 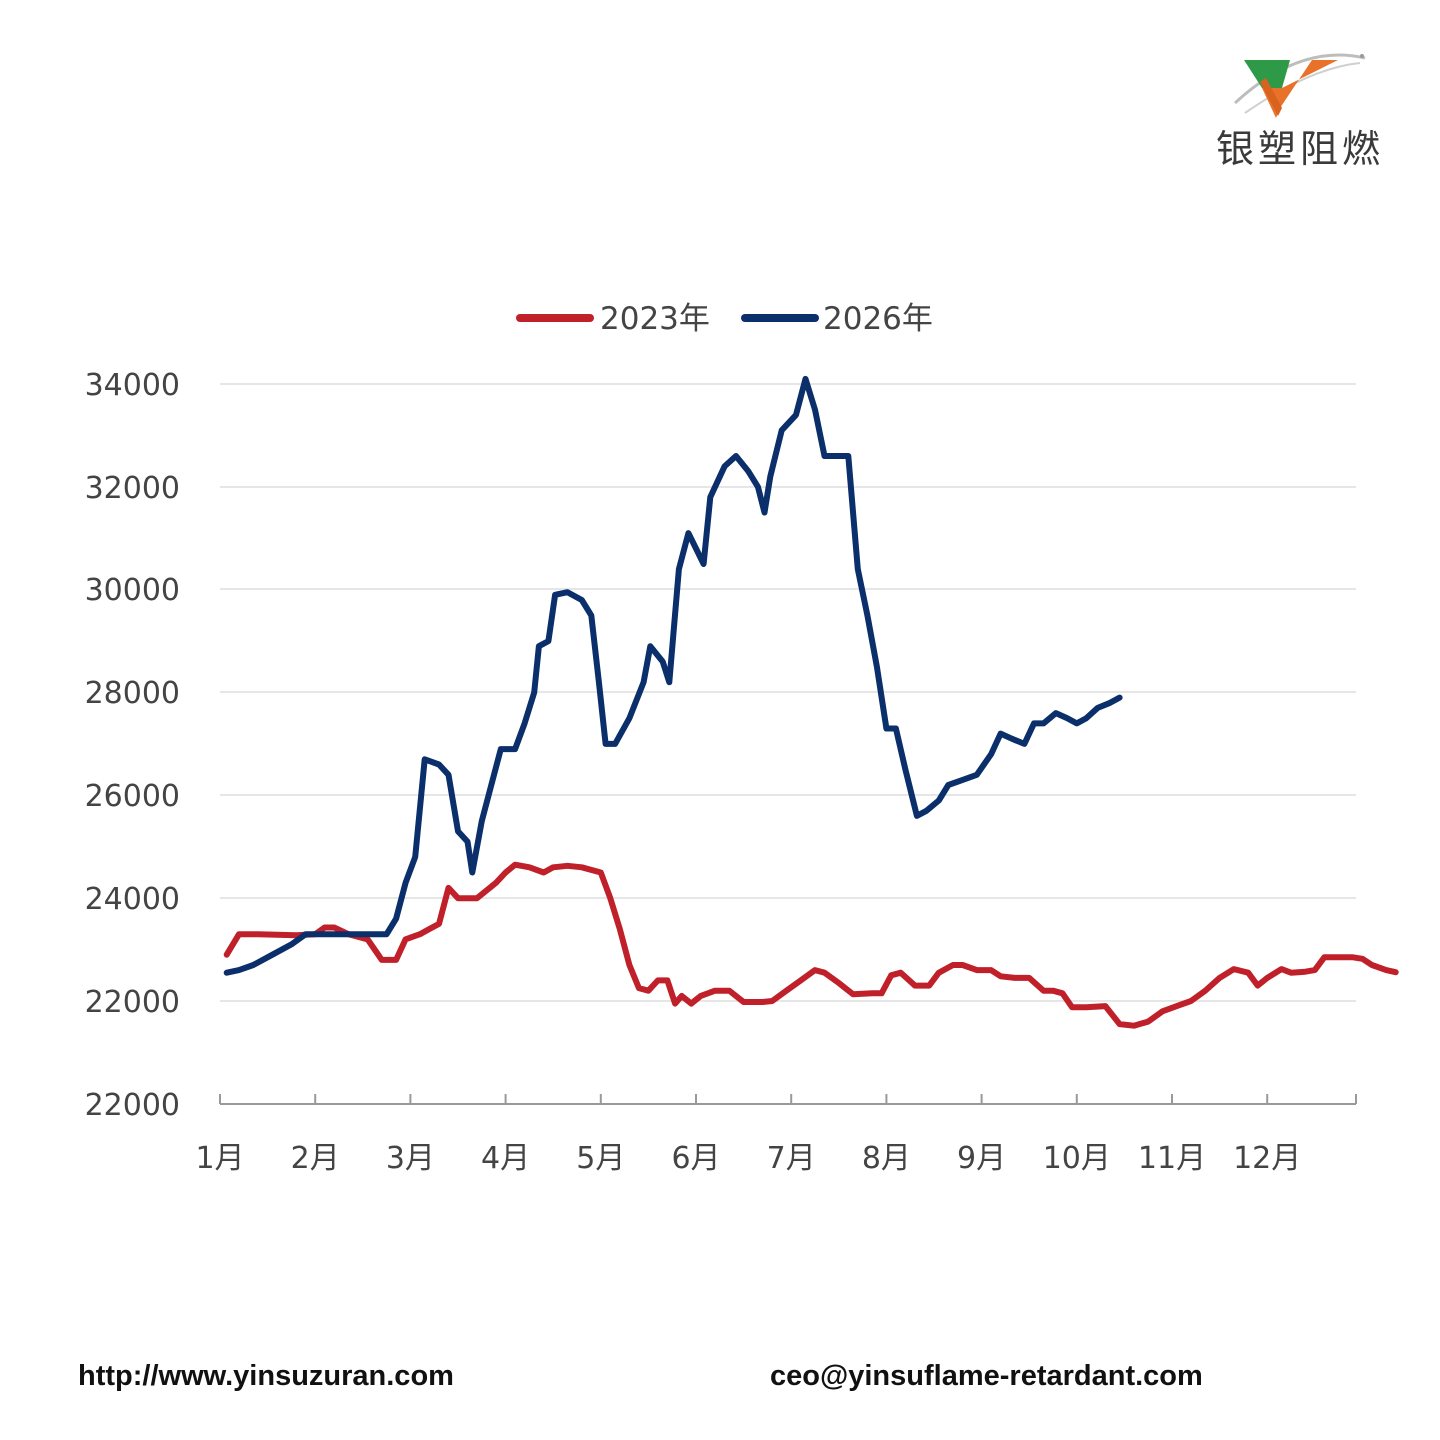 What do you see at coordinates (600, 1158) in the screenshot?
I see `x-tick-label: 5月` at bounding box center [600, 1158].